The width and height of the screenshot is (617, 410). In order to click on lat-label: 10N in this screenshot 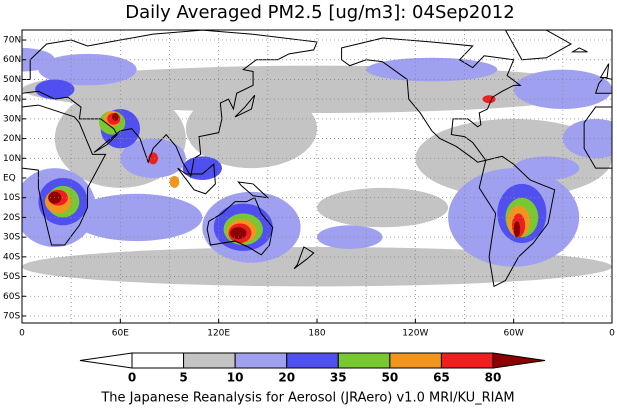, I will do `click(12, 159)`.